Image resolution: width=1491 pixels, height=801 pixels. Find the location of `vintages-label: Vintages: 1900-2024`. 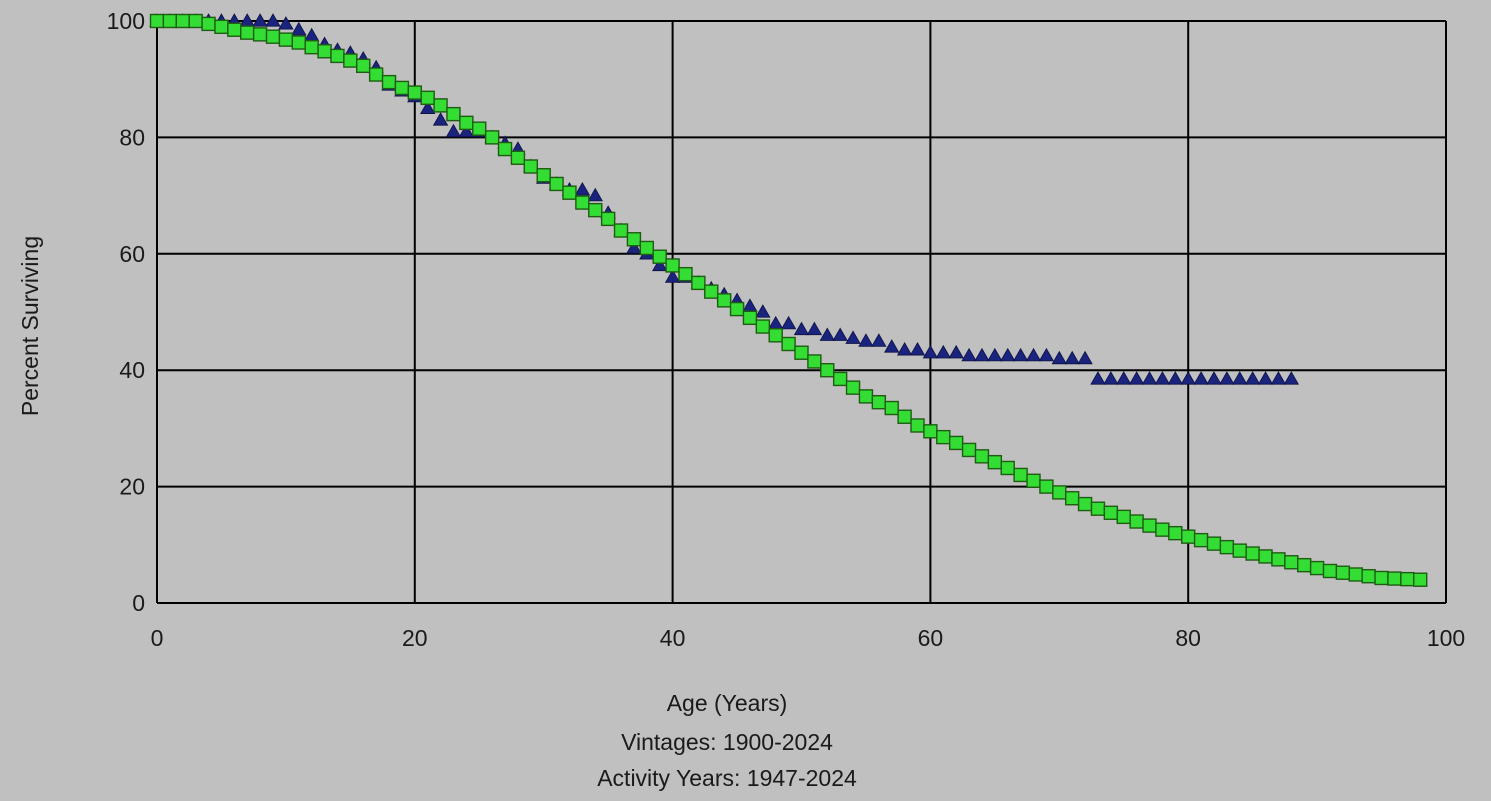

vintages-label: Vintages: 1900-2024 is located at coordinates (727, 742).